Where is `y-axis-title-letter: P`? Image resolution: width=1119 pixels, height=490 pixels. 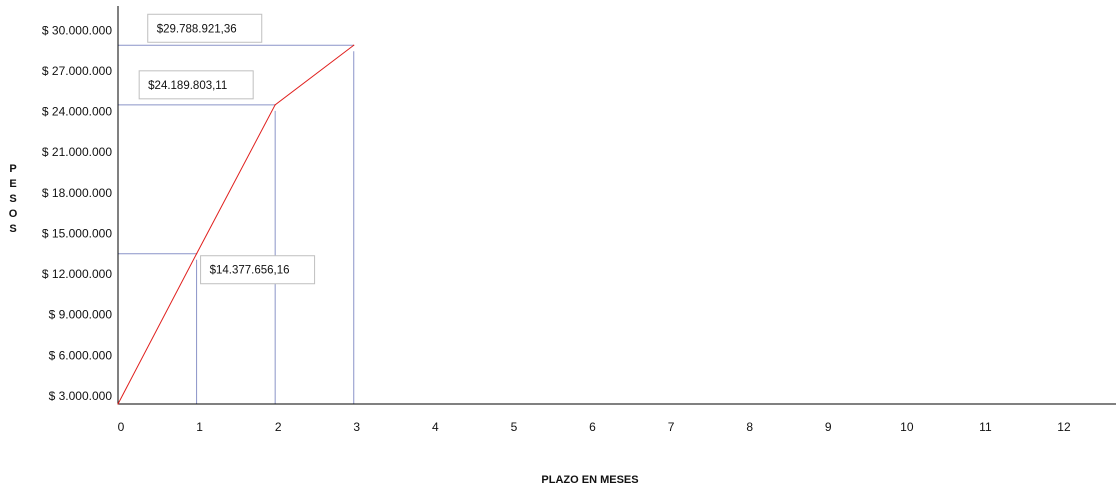 y-axis-title-letter: P is located at coordinates (12, 169).